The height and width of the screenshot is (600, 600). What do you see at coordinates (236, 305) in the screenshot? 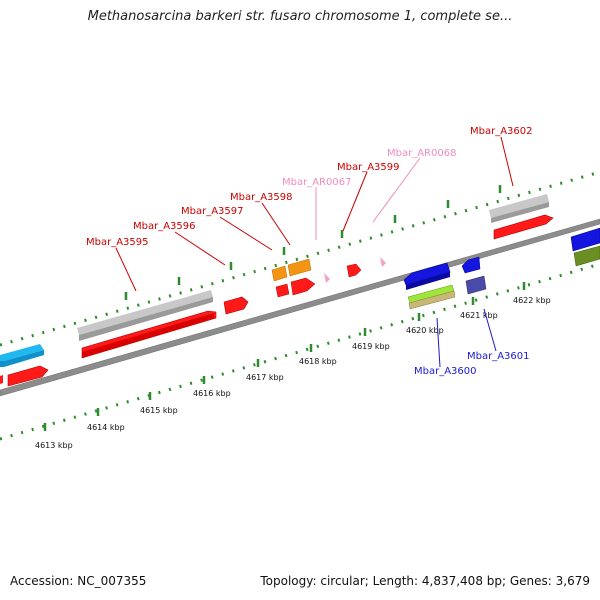
I see `gene-Mbar_A3596` at bounding box center [236, 305].